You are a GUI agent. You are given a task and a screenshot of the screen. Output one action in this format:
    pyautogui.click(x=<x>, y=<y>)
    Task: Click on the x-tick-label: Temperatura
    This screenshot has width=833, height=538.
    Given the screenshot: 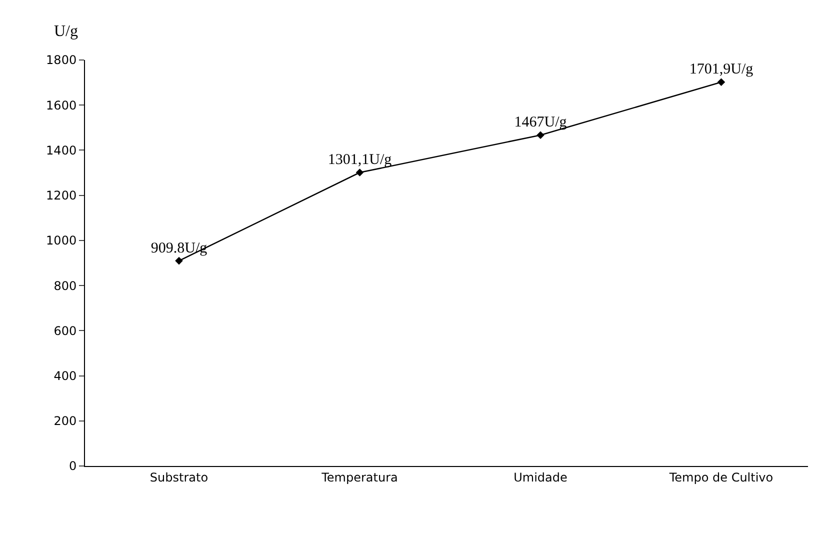 What is the action you would take?
    pyautogui.click(x=359, y=477)
    